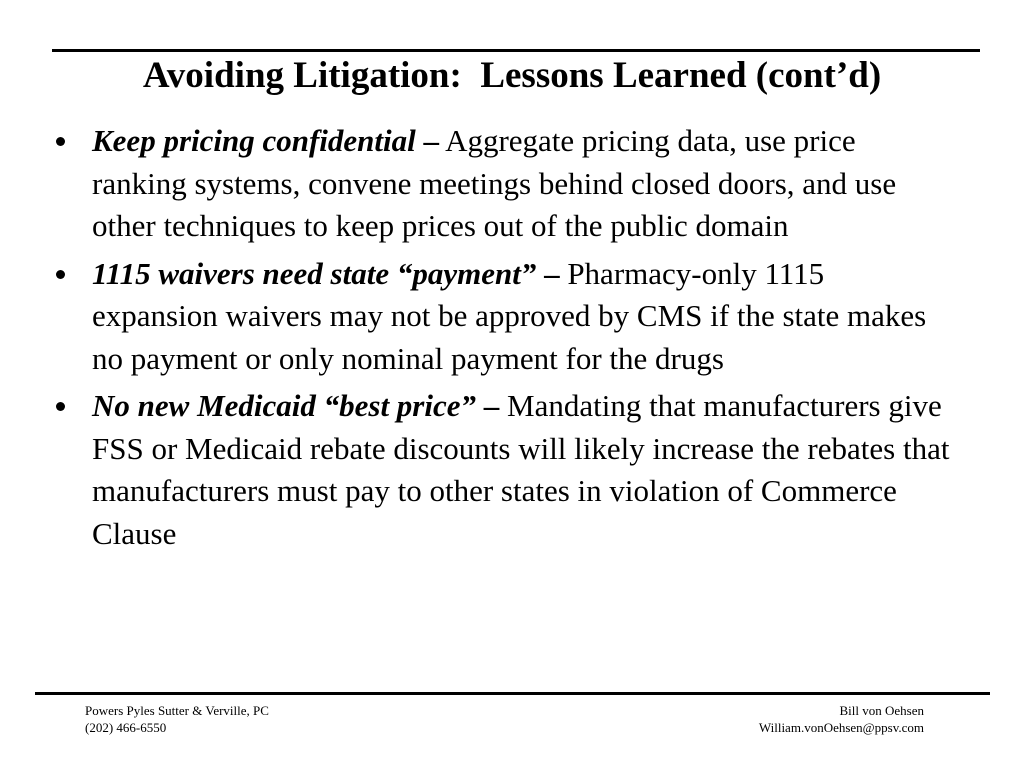 The image size is (1024, 768). I want to click on bullet-heading: Keep pricing confidential, so click(254, 140).